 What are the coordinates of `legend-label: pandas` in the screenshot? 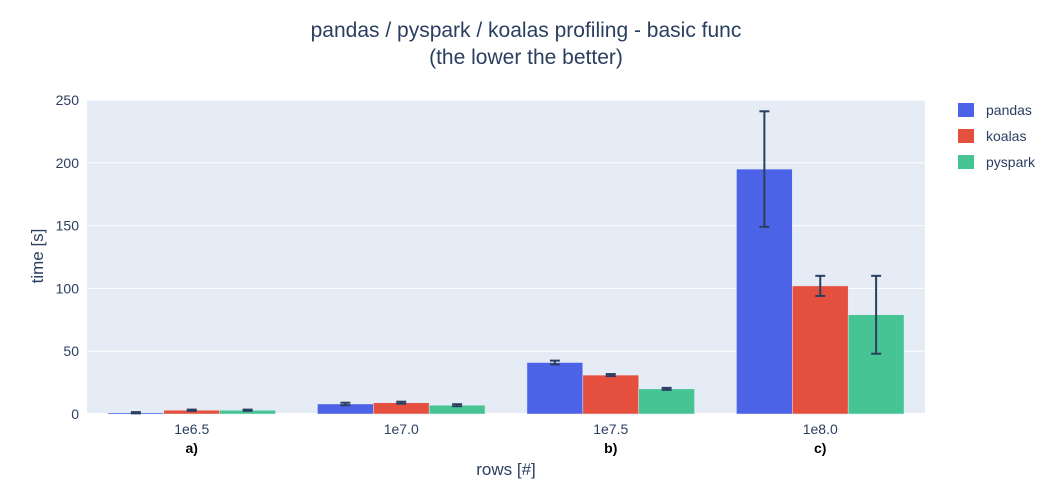 It's located at (1009, 110).